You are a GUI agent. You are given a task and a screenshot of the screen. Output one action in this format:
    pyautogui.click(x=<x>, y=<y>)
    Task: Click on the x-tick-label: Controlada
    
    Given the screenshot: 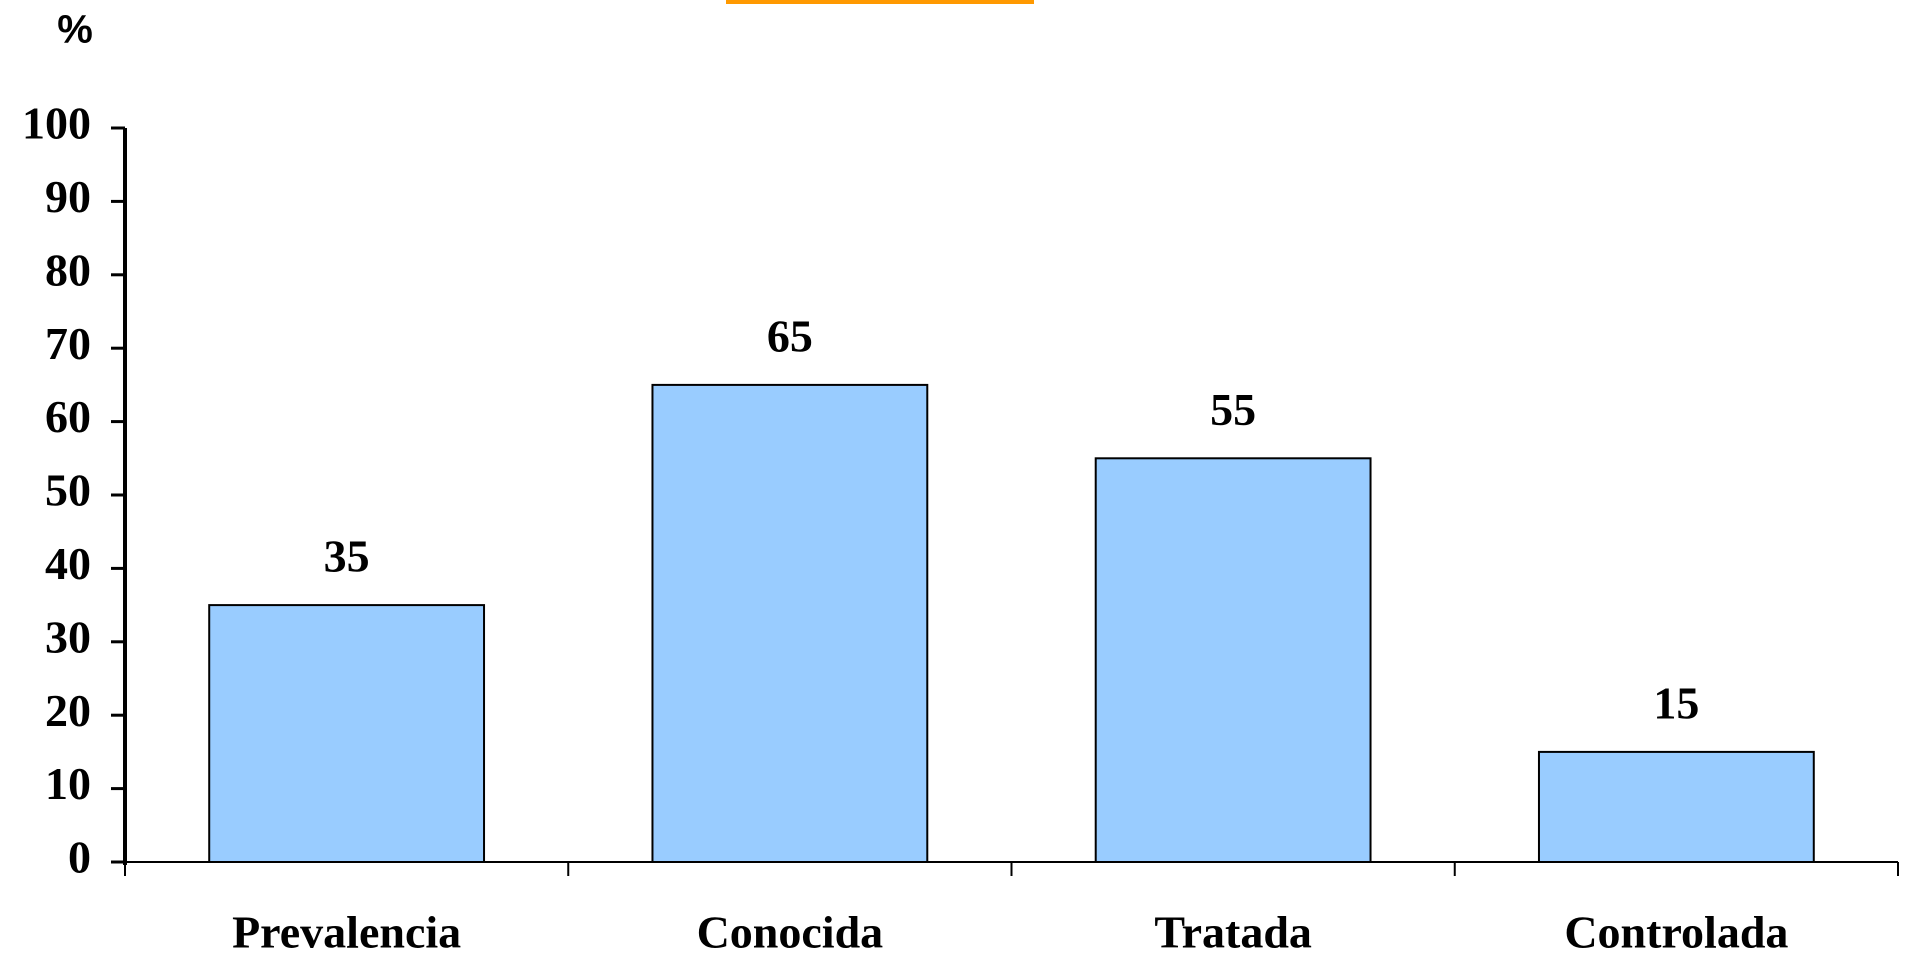 What is the action you would take?
    pyautogui.click(x=1676, y=932)
    